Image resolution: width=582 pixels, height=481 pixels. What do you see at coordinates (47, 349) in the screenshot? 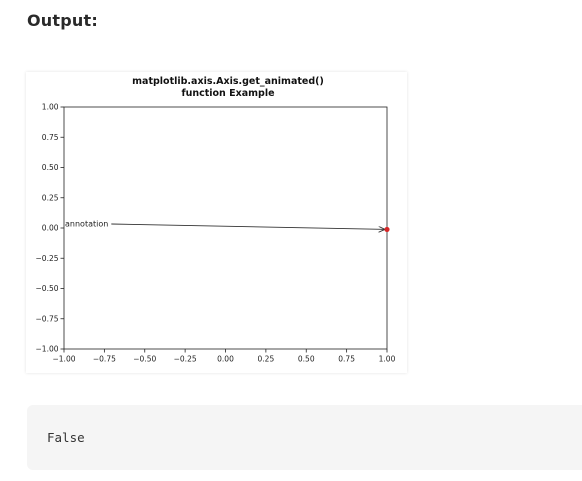
I see `y-tick-label: −1.00` at bounding box center [47, 349].